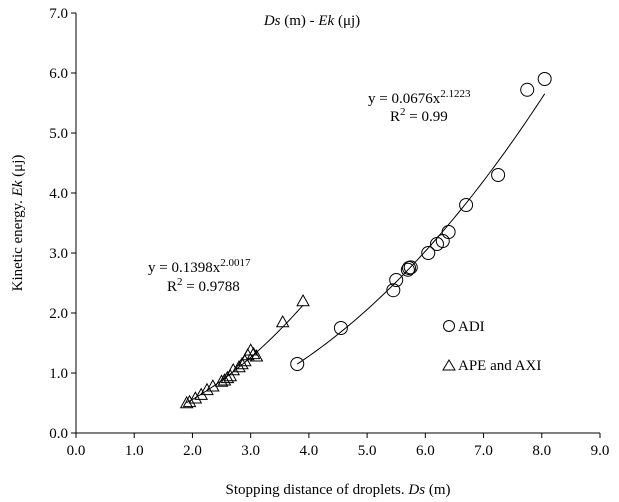  Describe the element at coordinates (211, 287) in the screenshot. I see `r2-ape-axi-value: = 0.9788` at that location.